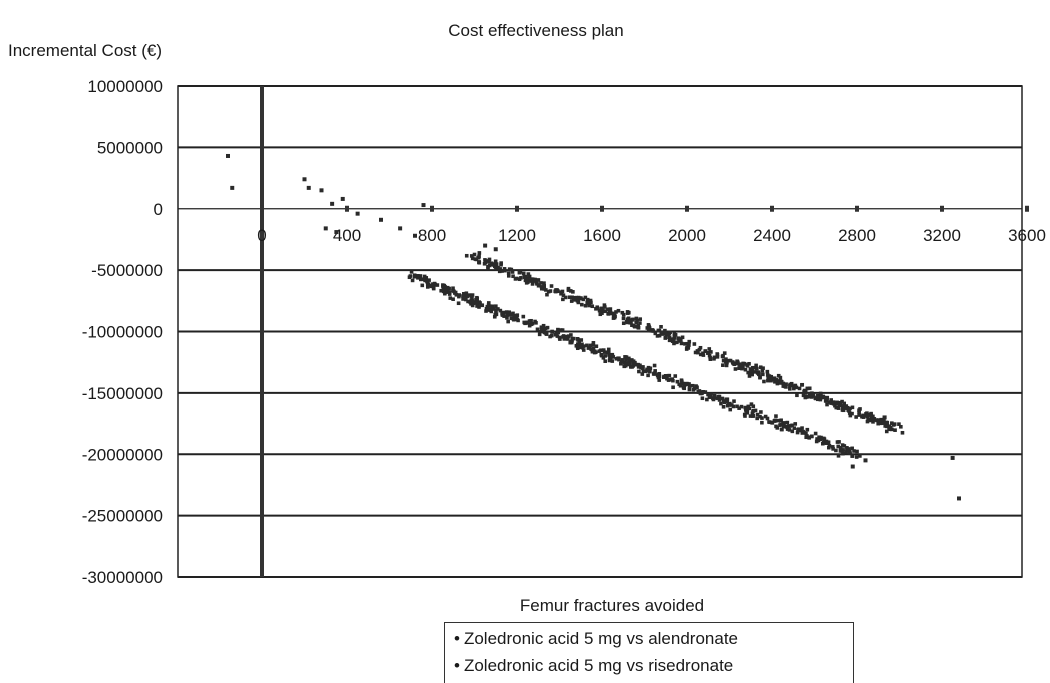 The width and height of the screenshot is (1050, 683). I want to click on x-tick-label: 400, so click(347, 235).